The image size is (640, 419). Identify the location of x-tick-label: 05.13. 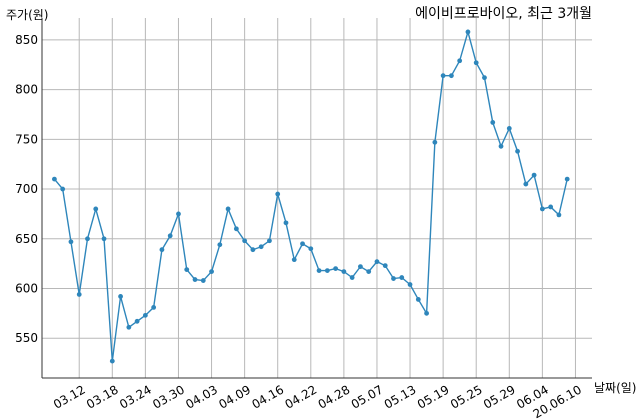
(400, 396).